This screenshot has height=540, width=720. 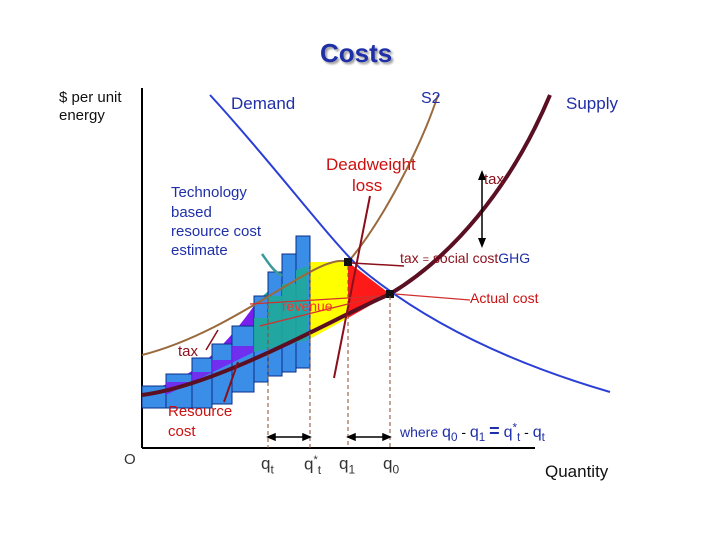 I want to click on chart-title: Costs, so click(x=356, y=53).